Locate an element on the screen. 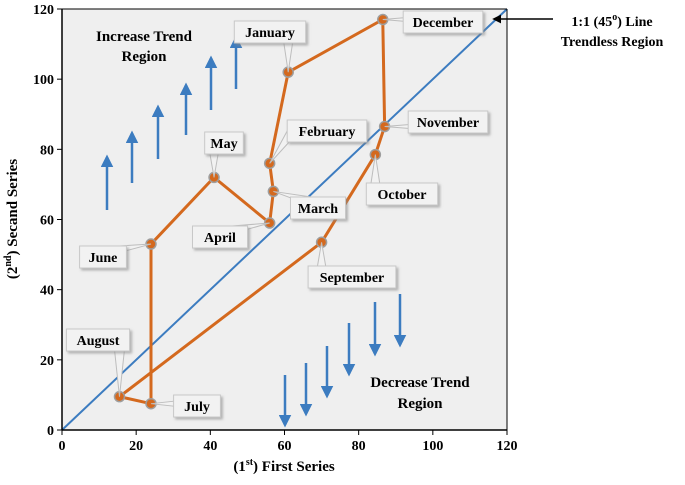 The image size is (685, 485). point-label: June is located at coordinates (103, 258).